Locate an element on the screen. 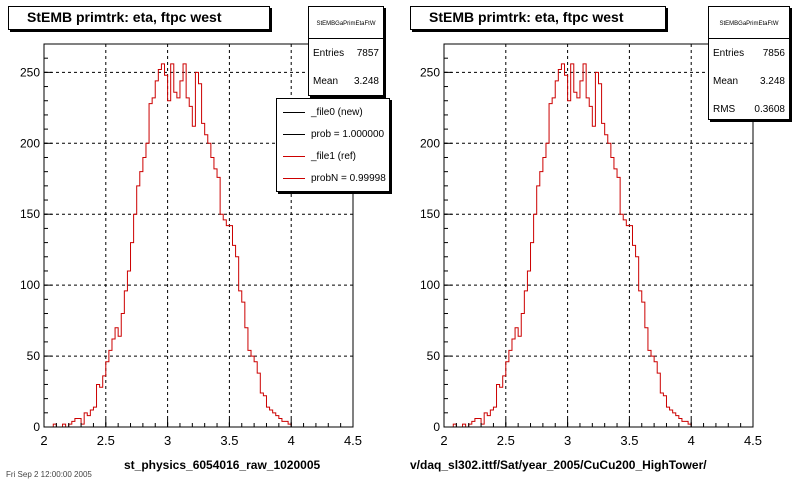 The height and width of the screenshot is (480, 800). legend-entry-new: _file0 (new) is located at coordinates (333, 112).